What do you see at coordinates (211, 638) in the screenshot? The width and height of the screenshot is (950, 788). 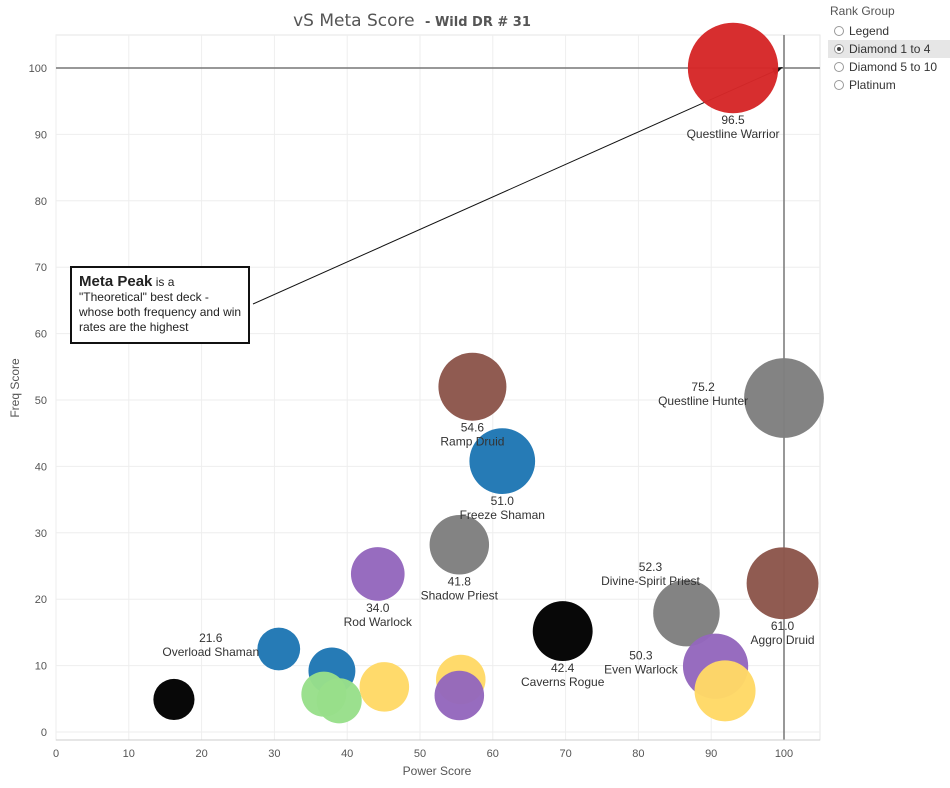 I see `point-score-label: 21.6` at bounding box center [211, 638].